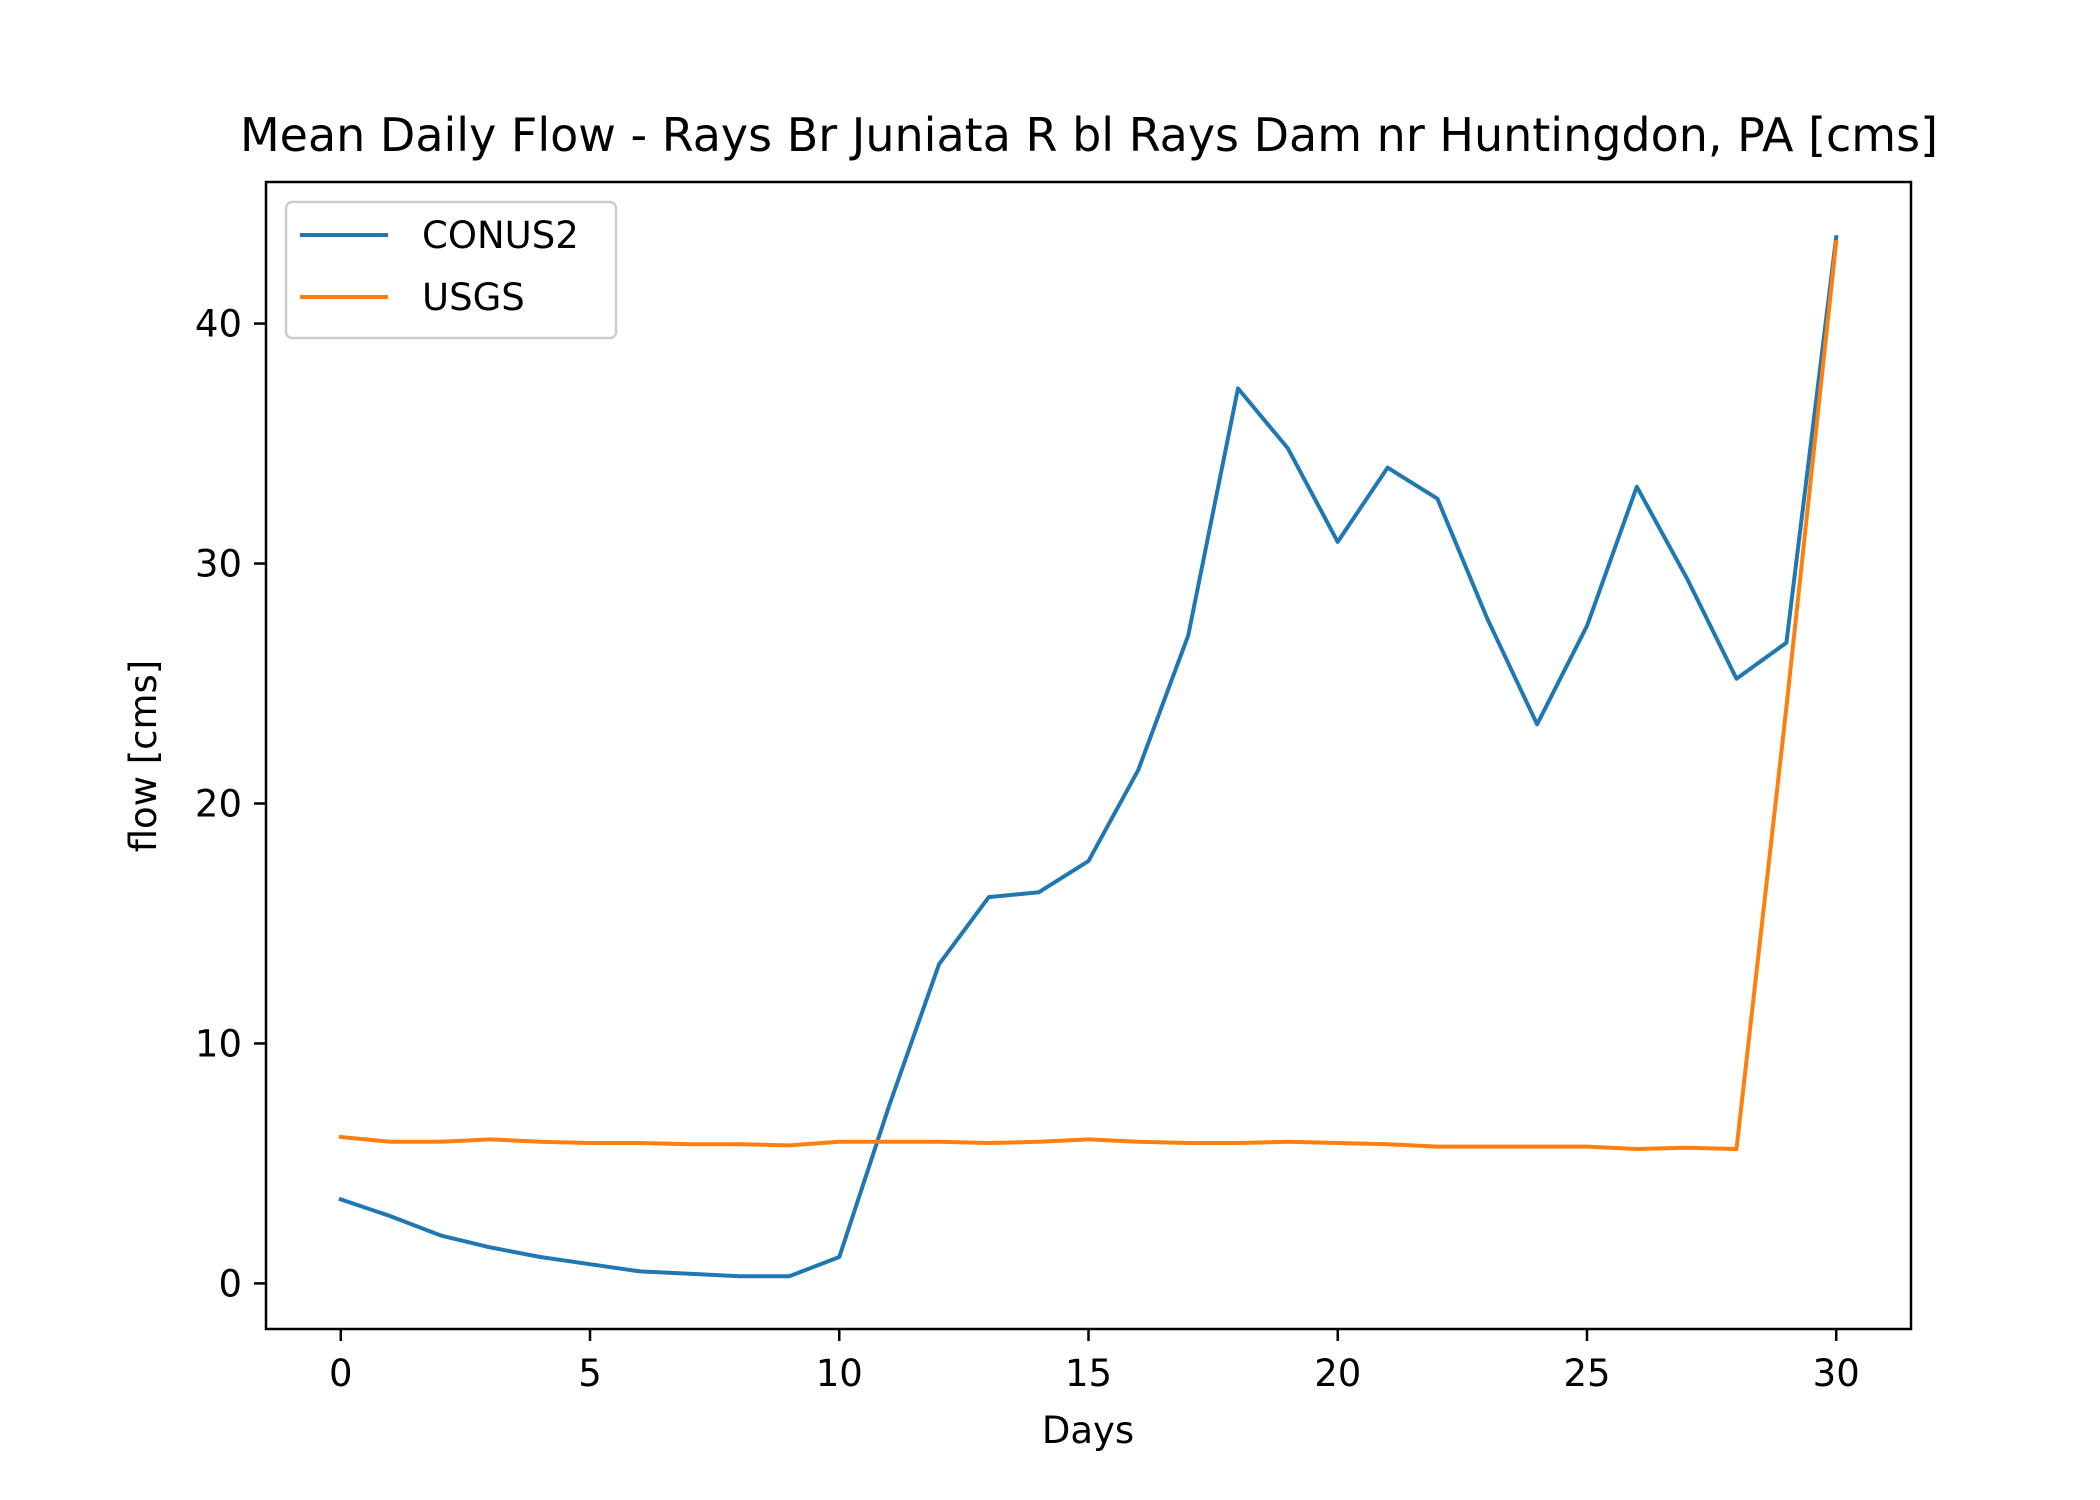 This screenshot has width=2100, height=1500. I want to click on legend-label-conus2: CONUS2, so click(500, 235).